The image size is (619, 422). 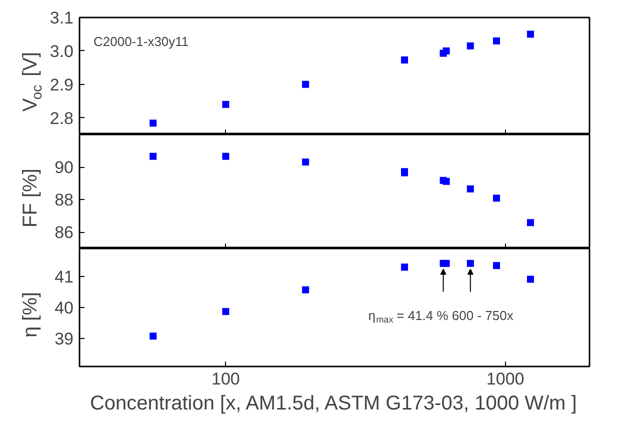 I want to click on x-axis-title: Concentration [x, AM1.5d, ASTM G173-03, 1000 W/m ], so click(x=333, y=403).